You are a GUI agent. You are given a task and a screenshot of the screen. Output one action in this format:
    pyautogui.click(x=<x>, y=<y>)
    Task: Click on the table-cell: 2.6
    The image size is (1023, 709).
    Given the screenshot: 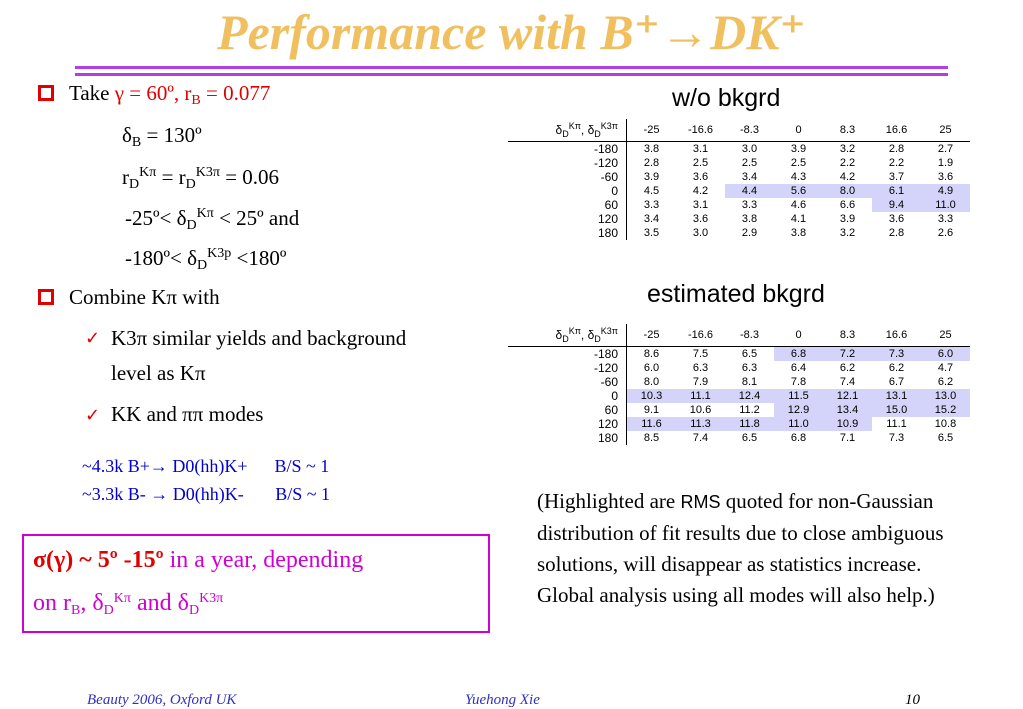 What is the action you would take?
    pyautogui.click(x=945, y=233)
    